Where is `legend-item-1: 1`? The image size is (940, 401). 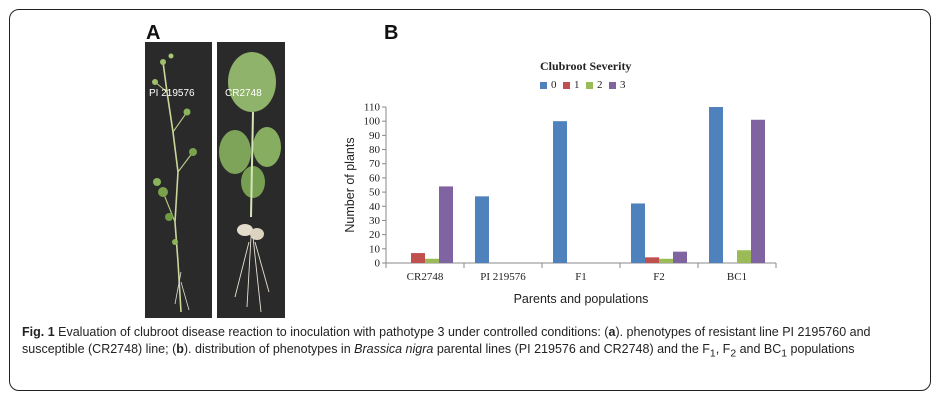 legend-item-1: 1 is located at coordinates (571, 85).